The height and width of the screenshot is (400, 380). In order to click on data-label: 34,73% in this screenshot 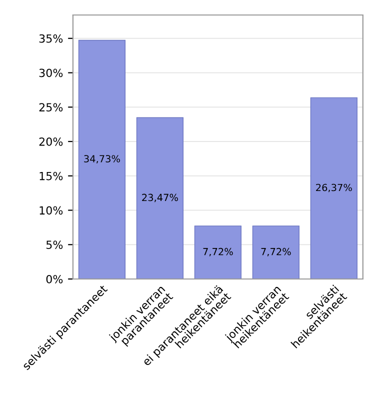, I will do `click(102, 159)`.